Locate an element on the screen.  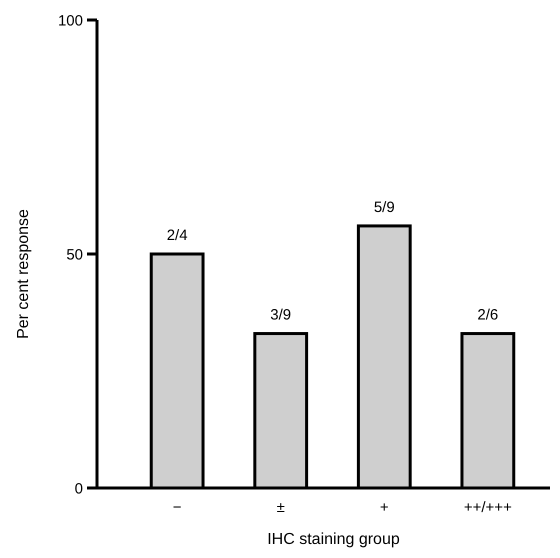
y-axis-title: Per cent response is located at coordinates (23, 273).